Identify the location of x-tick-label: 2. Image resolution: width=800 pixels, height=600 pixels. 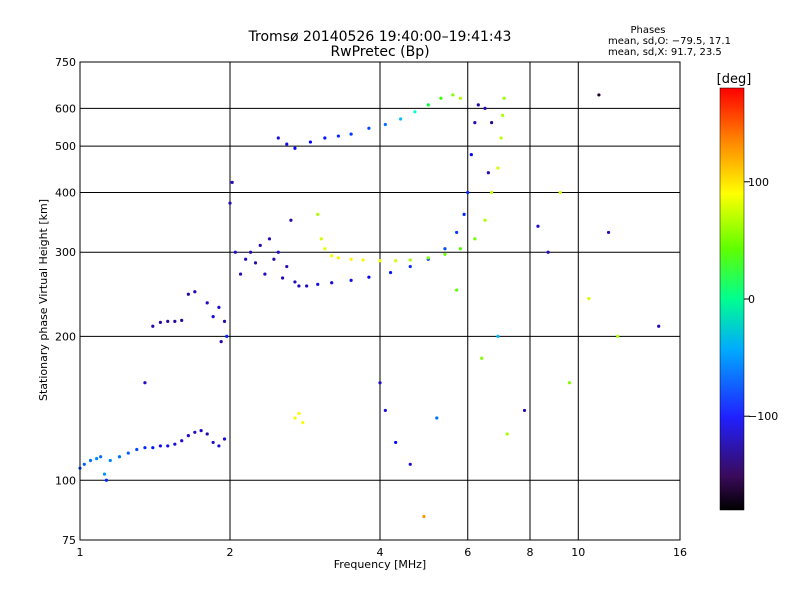
(230, 552).